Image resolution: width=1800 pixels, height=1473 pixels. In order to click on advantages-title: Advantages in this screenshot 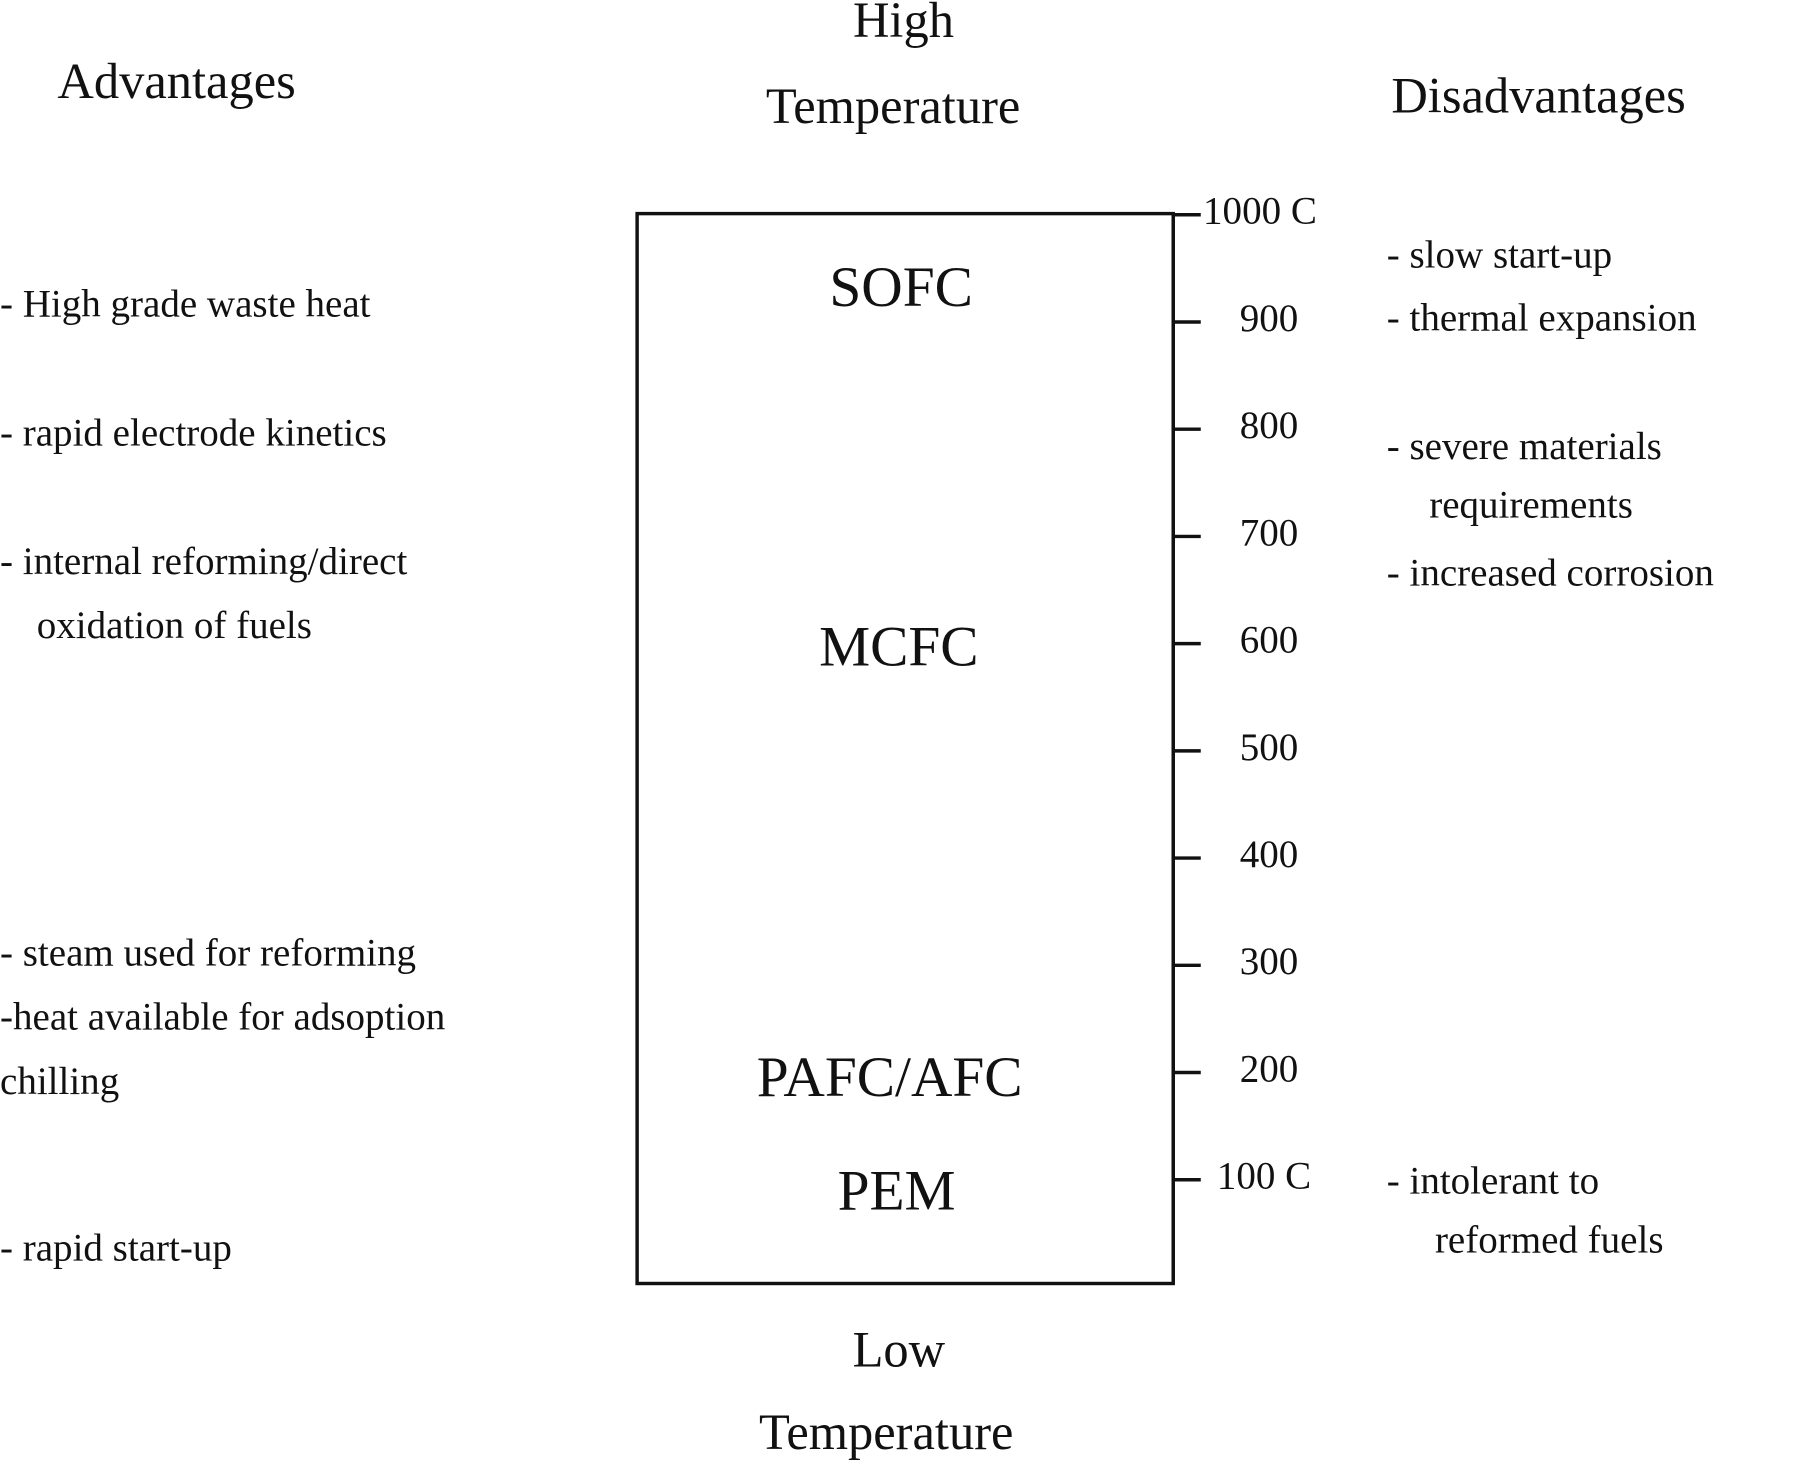, I will do `click(176, 81)`.